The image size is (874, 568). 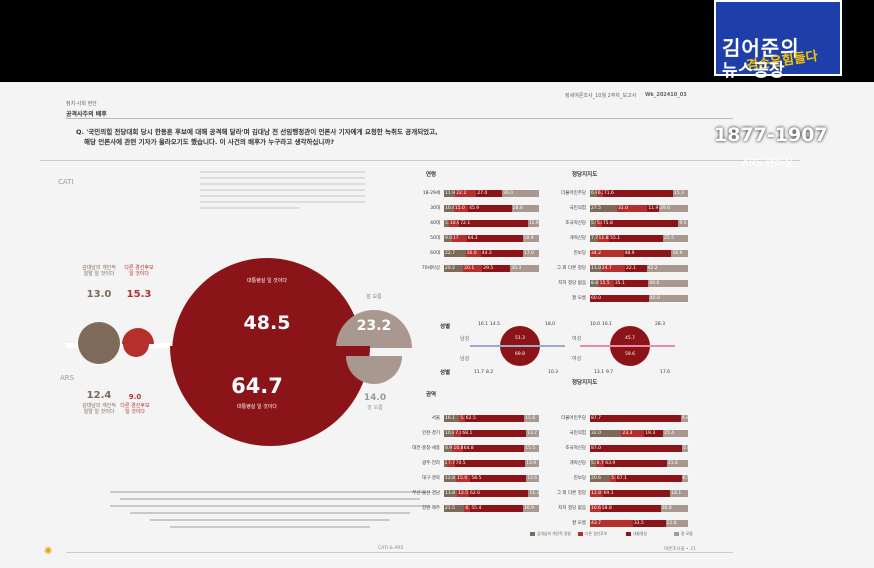 I want to click on footer-center: CATI & ARS, so click(x=391, y=548).